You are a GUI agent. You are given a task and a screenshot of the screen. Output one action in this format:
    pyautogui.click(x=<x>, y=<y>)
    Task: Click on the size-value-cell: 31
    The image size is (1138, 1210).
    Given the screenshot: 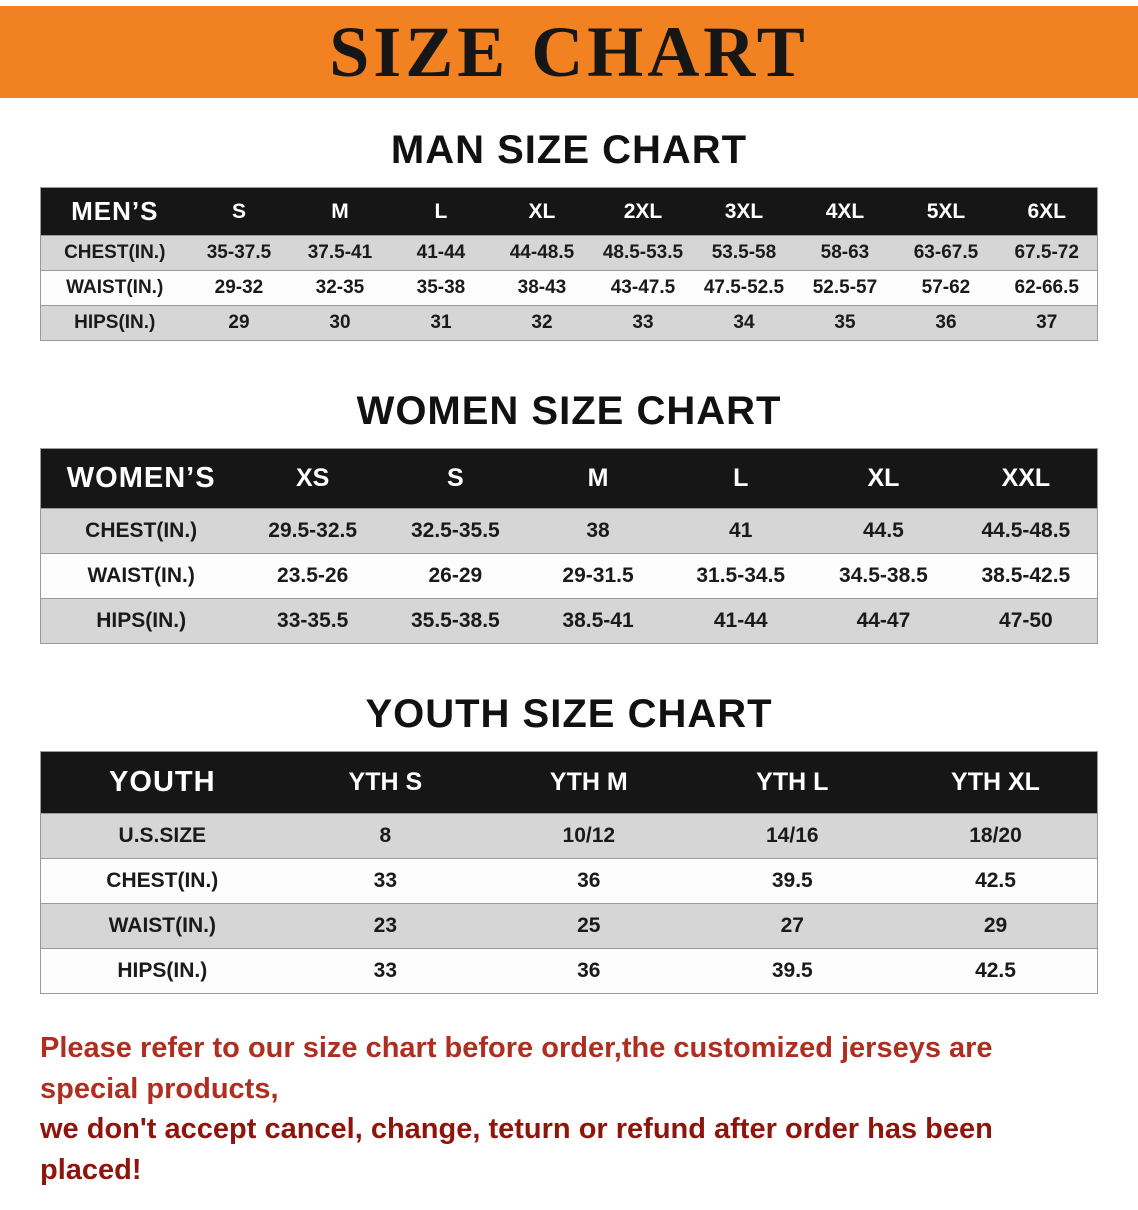 What is the action you would take?
    pyautogui.click(x=441, y=322)
    